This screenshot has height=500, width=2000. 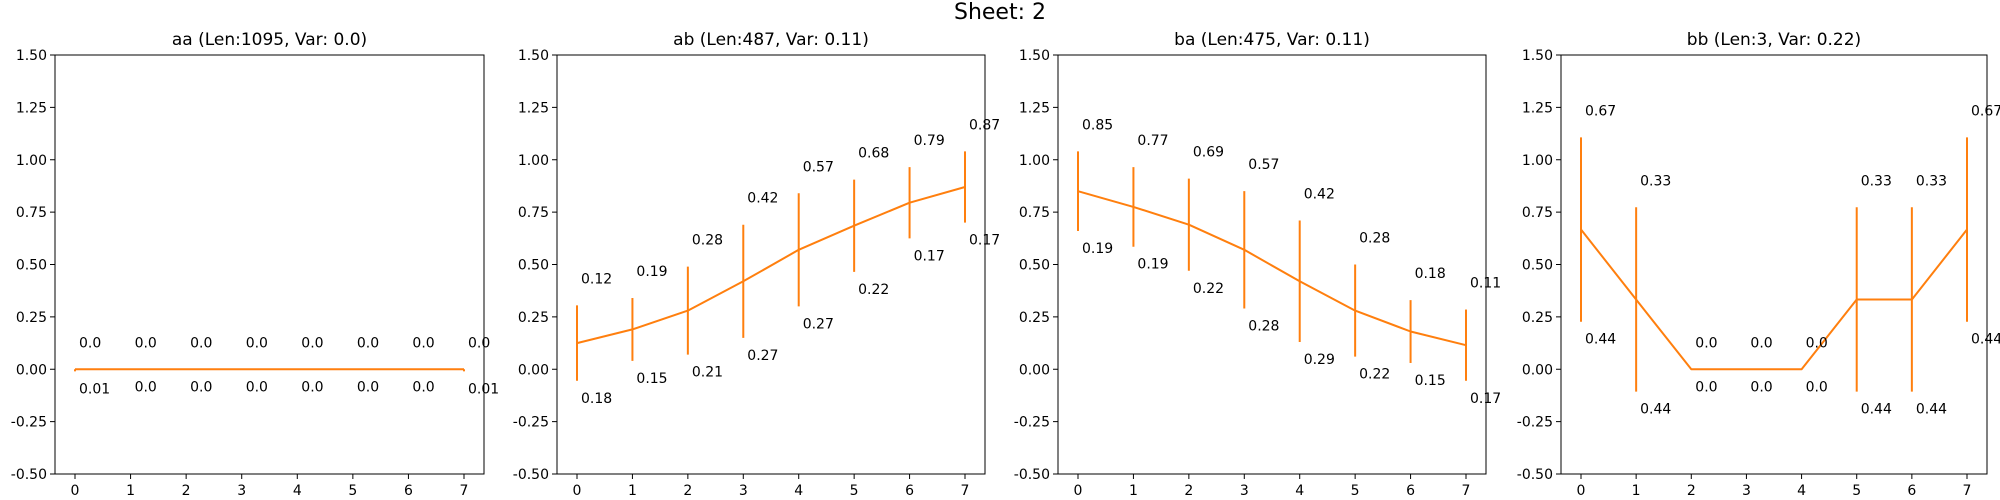 I want to click on y-tick-label-1-1: -0.25, so click(x=531, y=423).